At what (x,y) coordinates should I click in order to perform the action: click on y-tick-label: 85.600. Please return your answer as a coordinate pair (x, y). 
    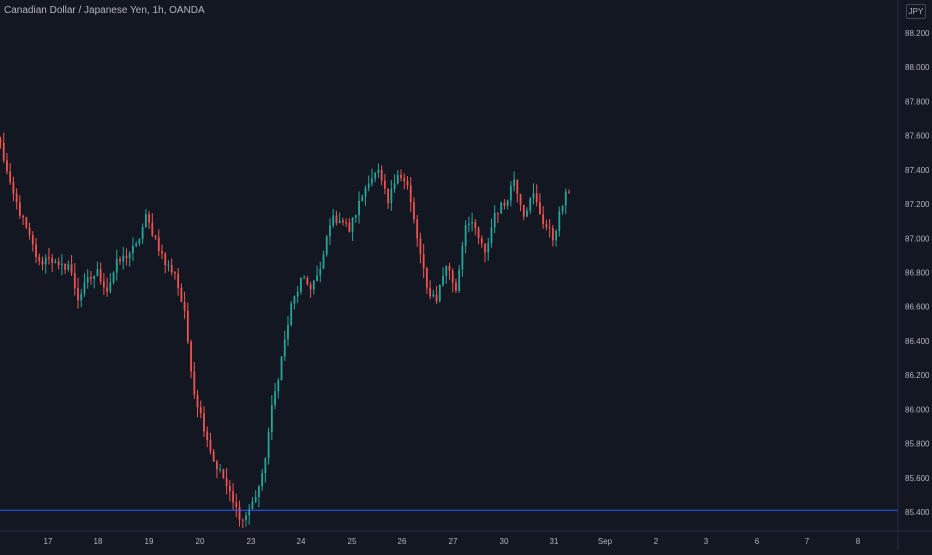
    Looking at the image, I should click on (917, 478).